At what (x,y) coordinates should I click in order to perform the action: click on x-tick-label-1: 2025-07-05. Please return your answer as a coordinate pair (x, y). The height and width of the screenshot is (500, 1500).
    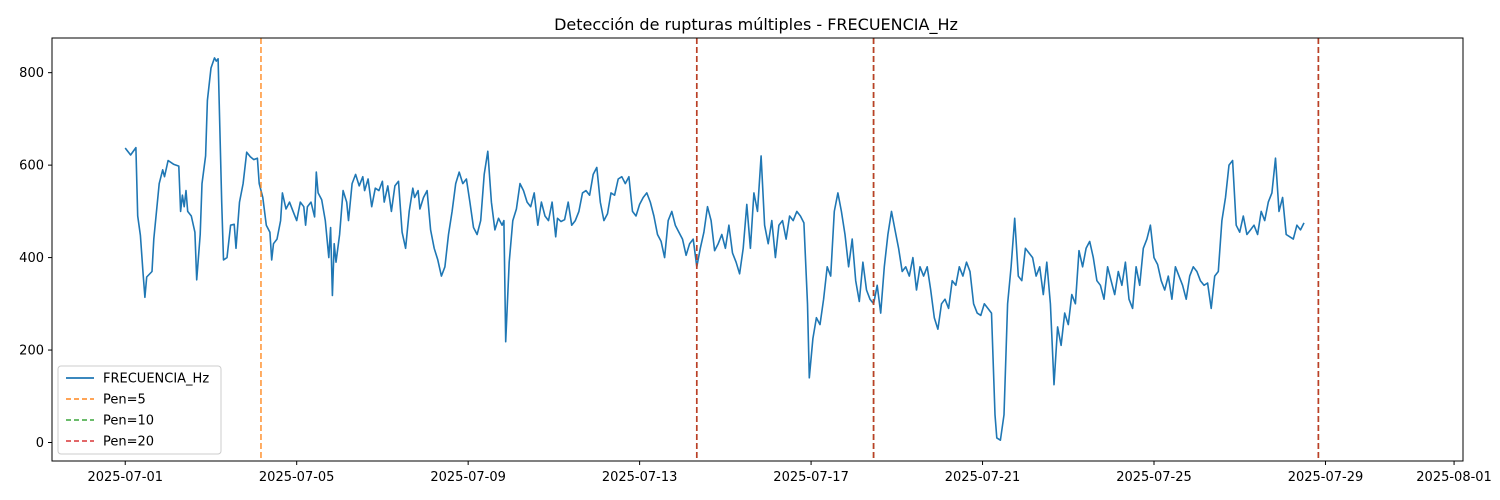
    Looking at the image, I should click on (297, 477).